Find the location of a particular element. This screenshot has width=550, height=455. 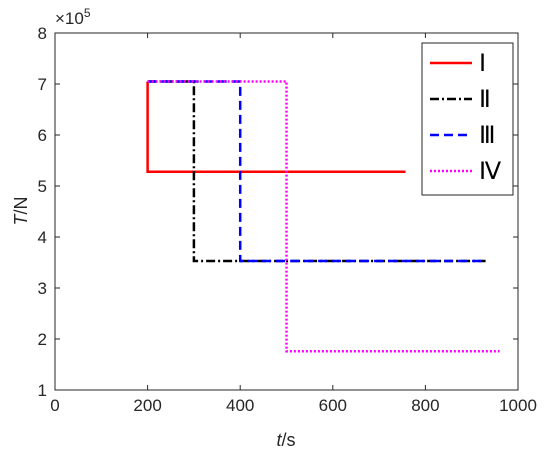

y-tick-label: 4 is located at coordinates (42, 237).